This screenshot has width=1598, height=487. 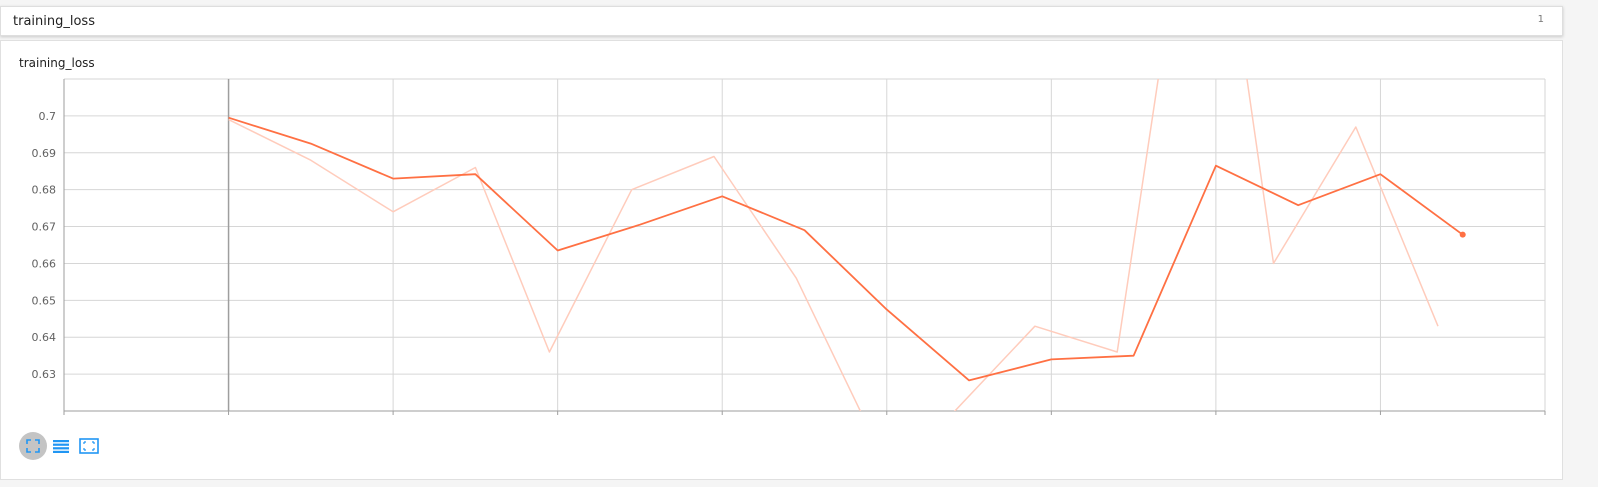 What do you see at coordinates (44, 153) in the screenshot?
I see `y-tick-label: 0.69` at bounding box center [44, 153].